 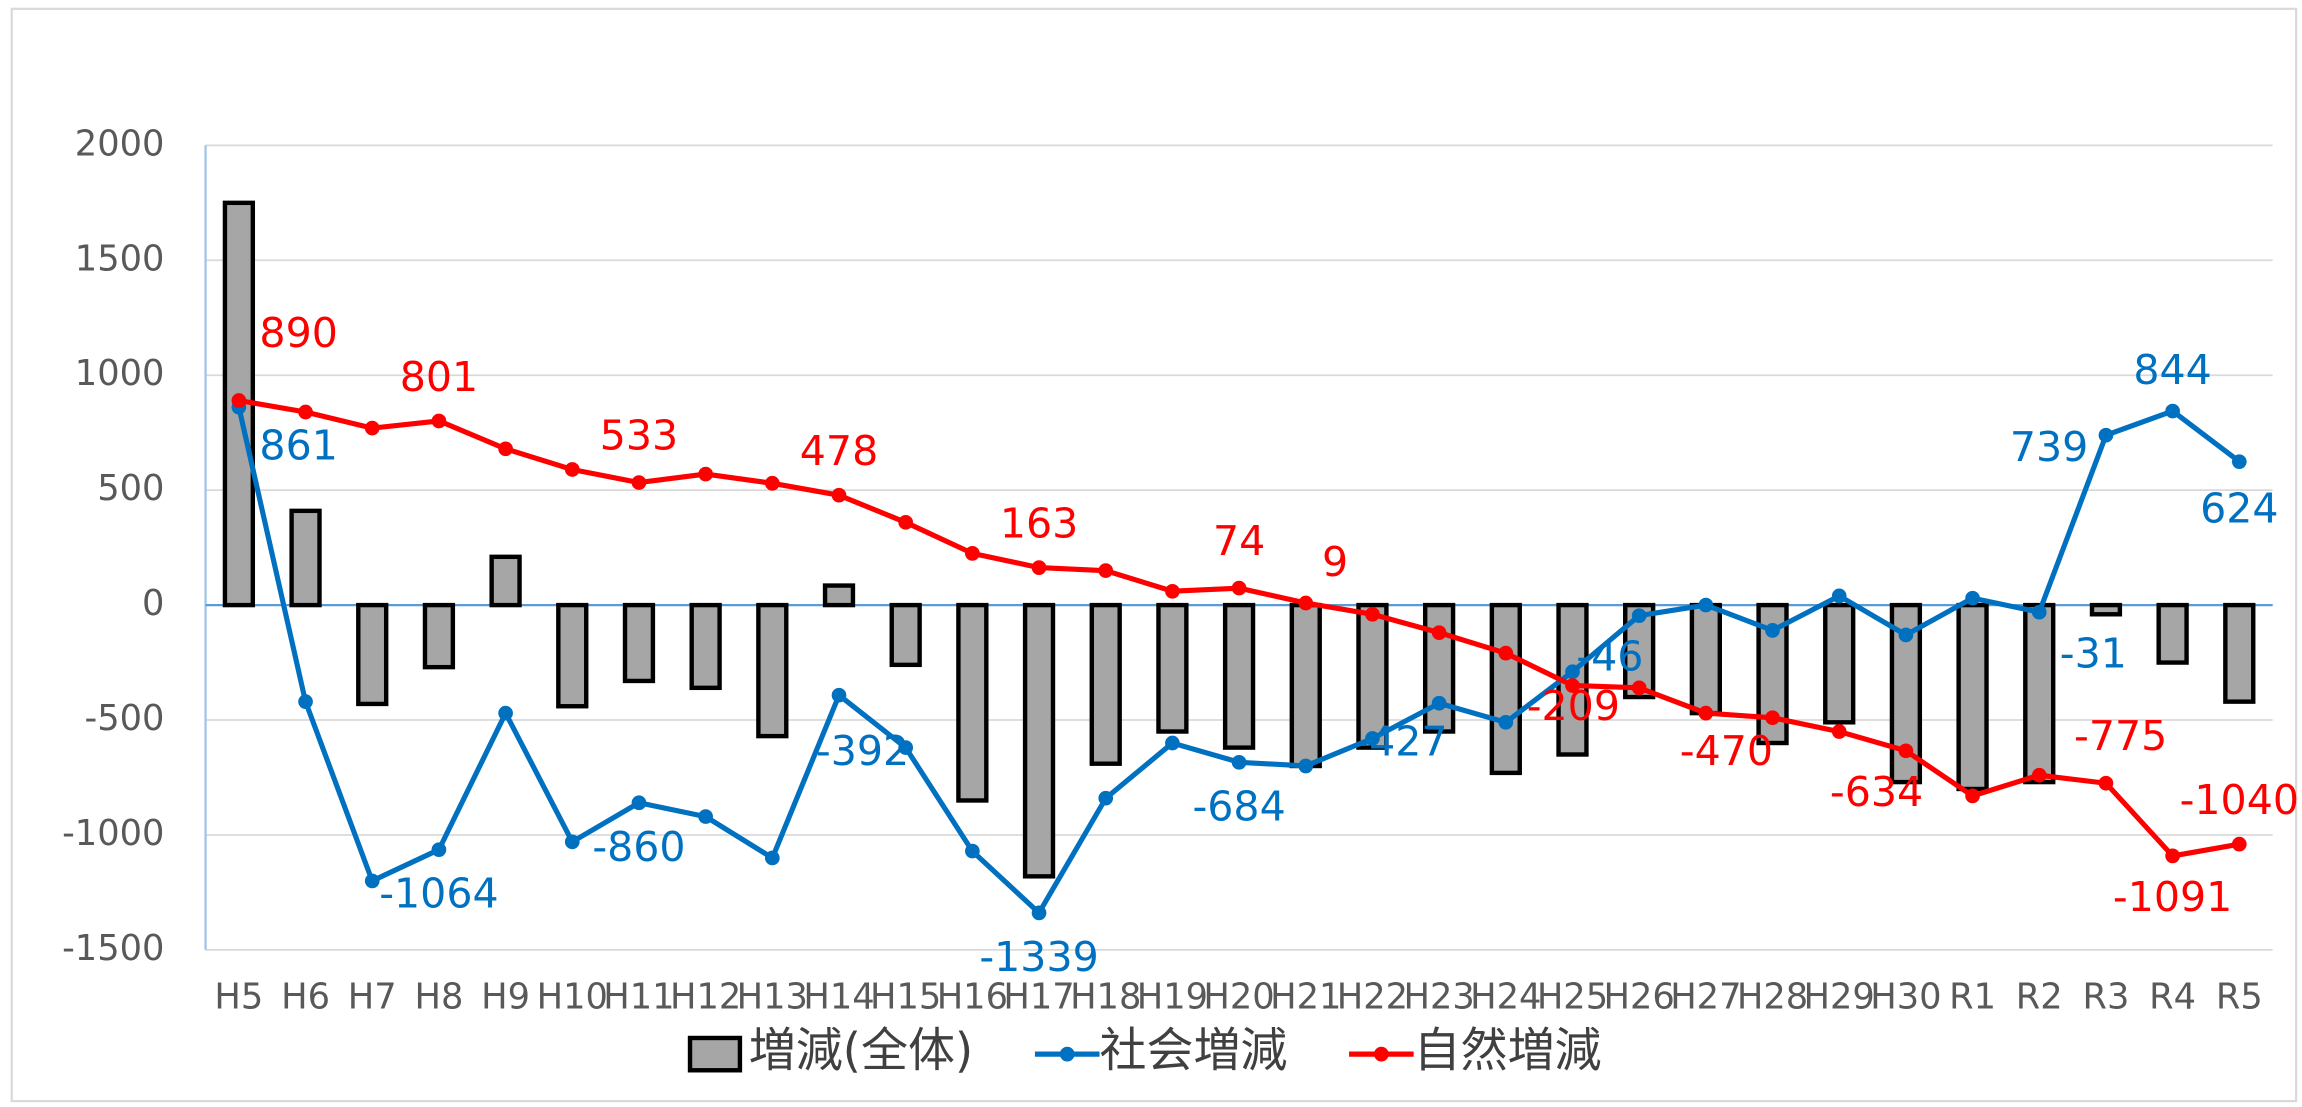 I want to click on y-tick-label: 1500, so click(x=120, y=258).